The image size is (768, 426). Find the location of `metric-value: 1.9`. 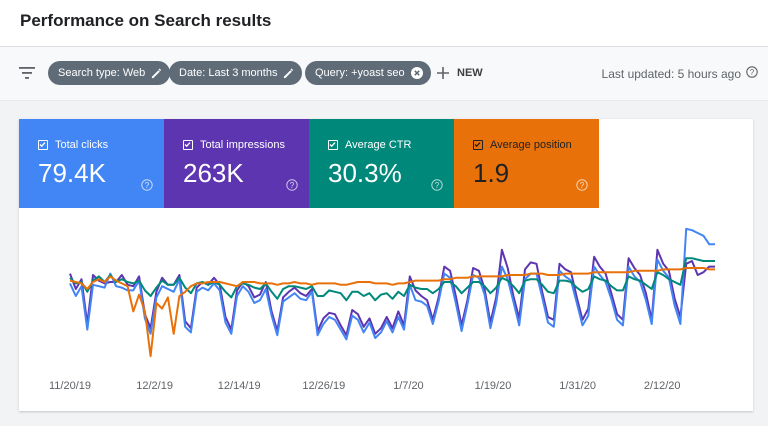

metric-value: 1.9 is located at coordinates (491, 173).